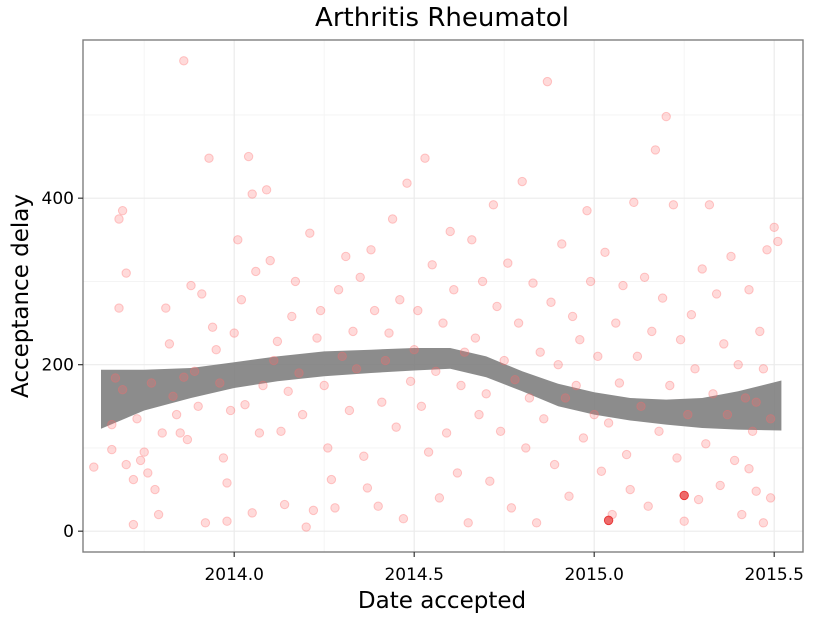 This screenshot has width=825, height=618. I want to click on y-tick-label: 0, so click(68, 532).